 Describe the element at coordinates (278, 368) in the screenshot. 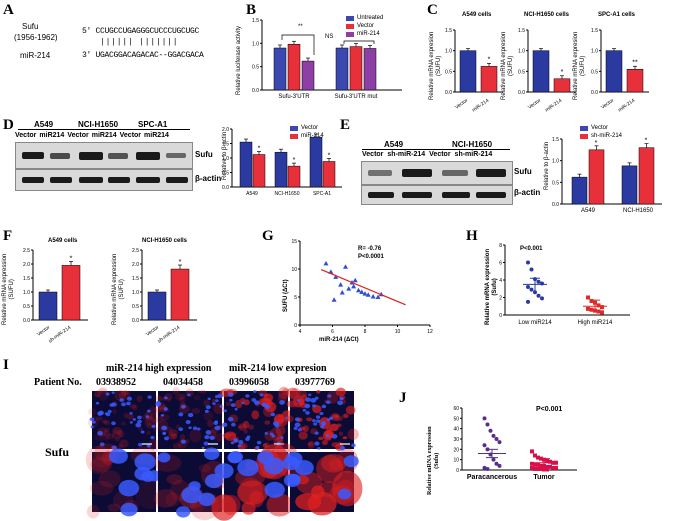

I see `i-low-title: miR-214 low expresion` at that location.